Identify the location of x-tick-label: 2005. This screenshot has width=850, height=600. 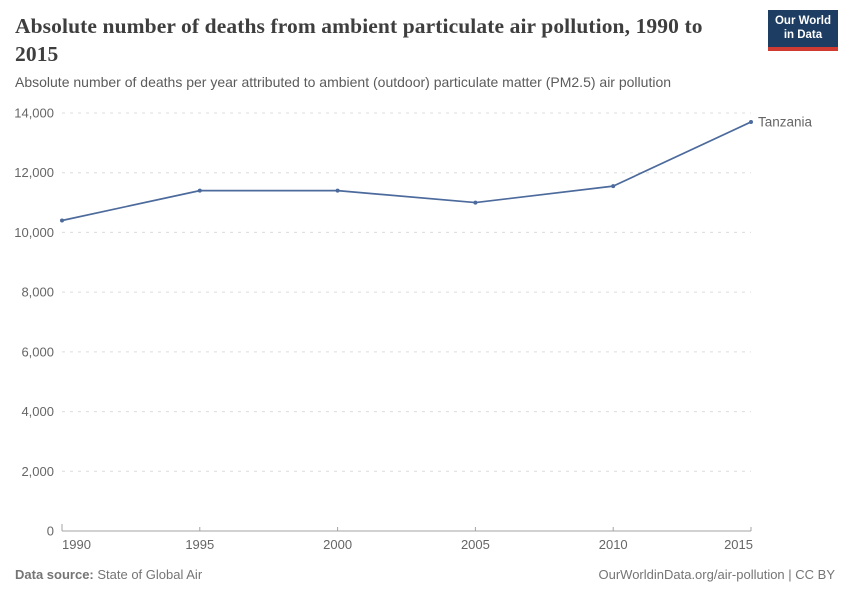
(475, 544).